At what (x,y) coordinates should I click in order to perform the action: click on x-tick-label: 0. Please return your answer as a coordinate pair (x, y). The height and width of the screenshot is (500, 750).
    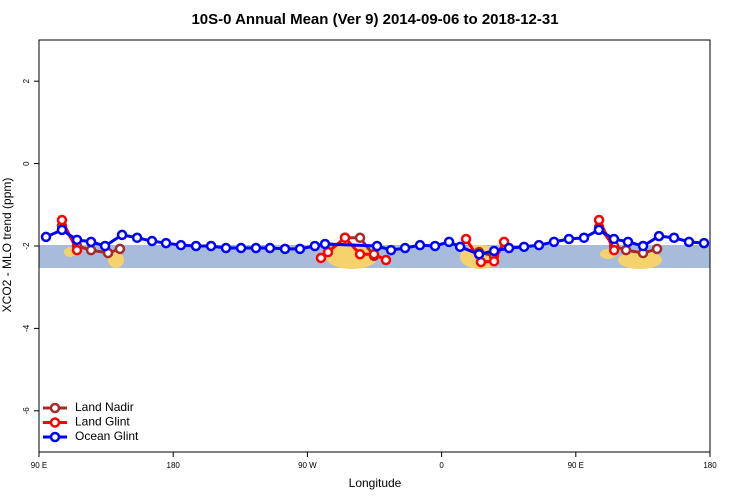
    Looking at the image, I should click on (441, 465).